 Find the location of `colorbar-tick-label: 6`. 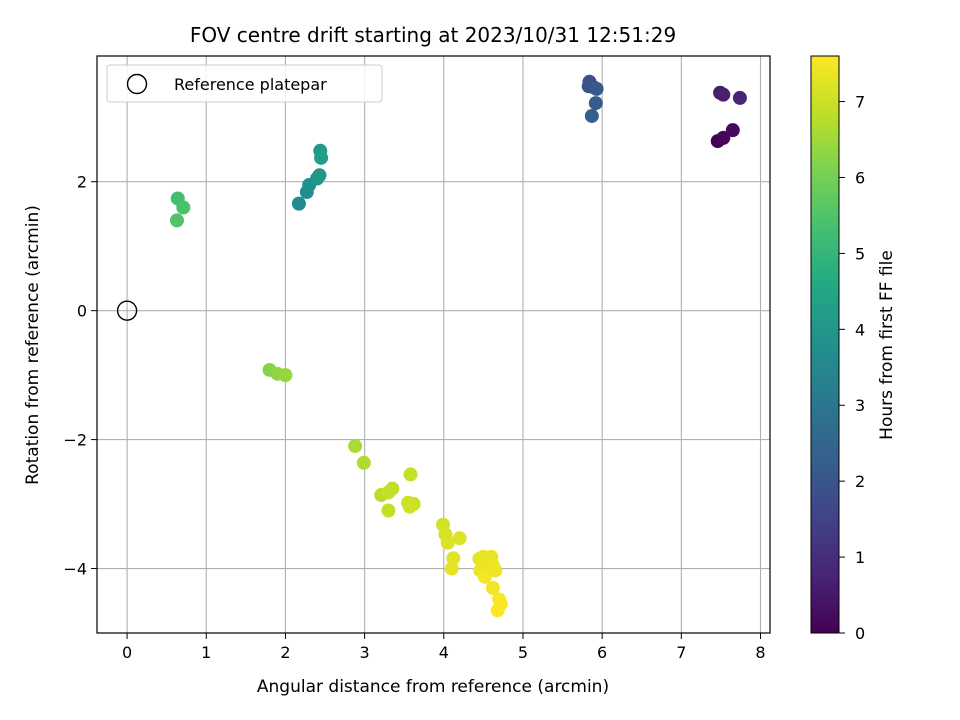

colorbar-tick-label: 6 is located at coordinates (860, 177).